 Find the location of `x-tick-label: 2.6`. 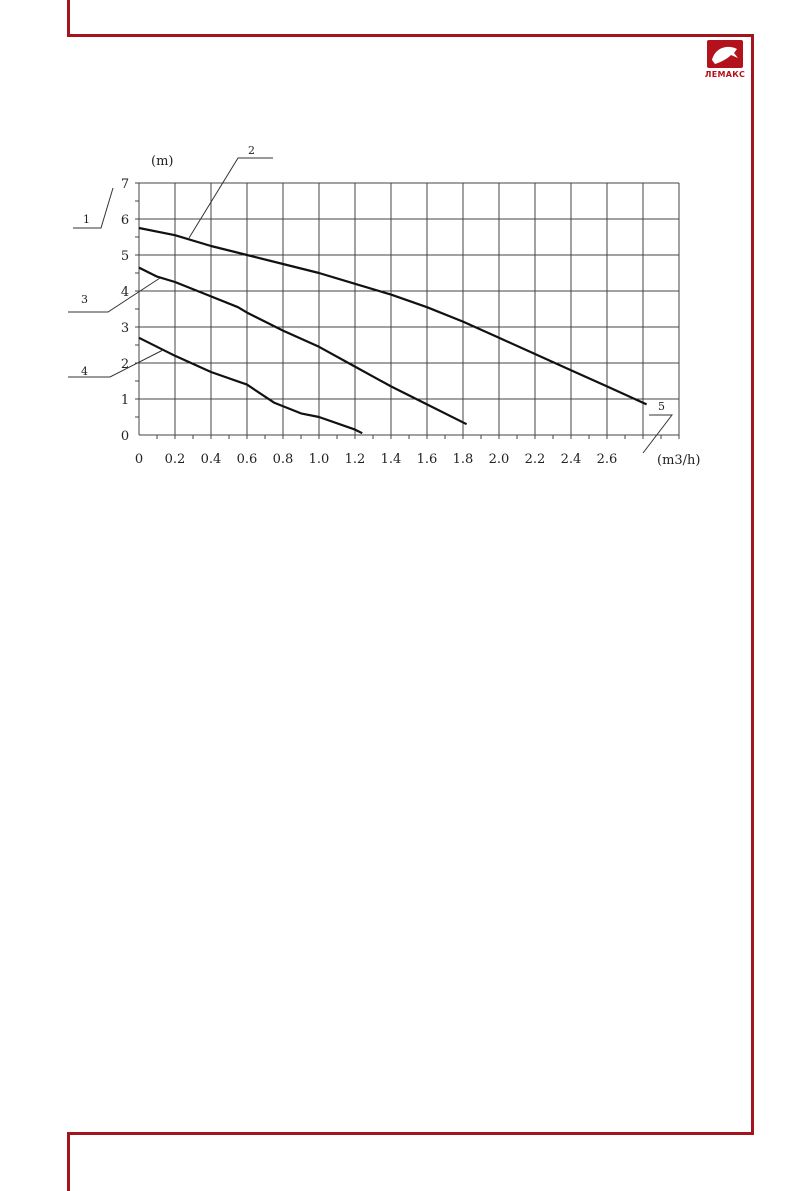

x-tick-label: 2.6 is located at coordinates (607, 459).